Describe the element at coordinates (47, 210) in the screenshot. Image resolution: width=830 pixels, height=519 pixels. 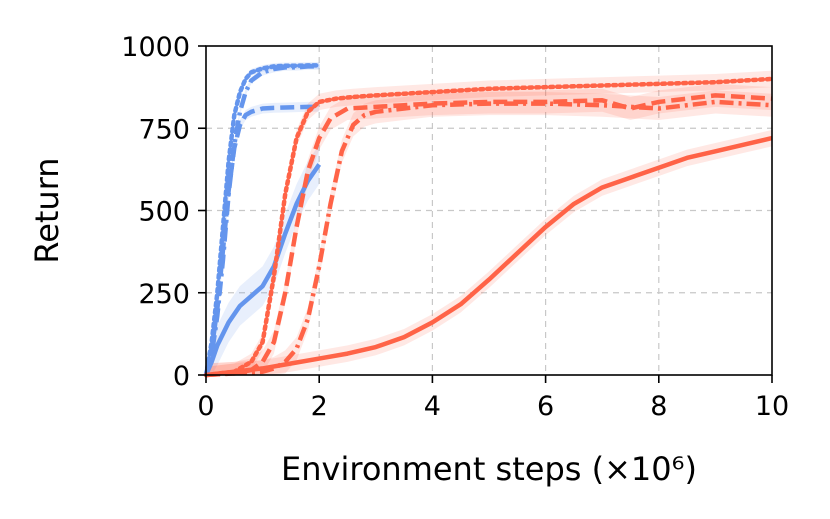
I see `y-axis-label: Return` at that location.